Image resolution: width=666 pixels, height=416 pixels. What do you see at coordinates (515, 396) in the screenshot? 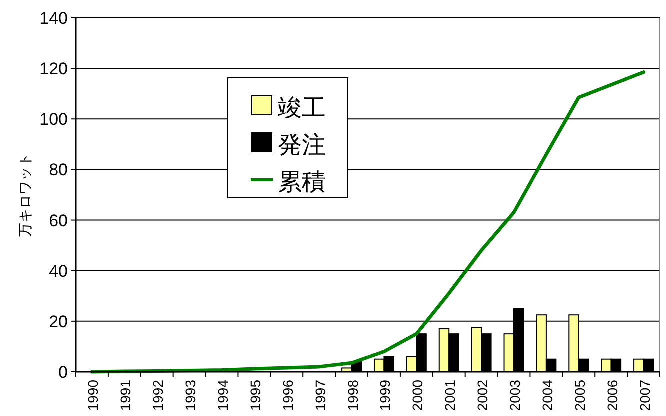
I see `x-tick-label: 2003` at bounding box center [515, 396].